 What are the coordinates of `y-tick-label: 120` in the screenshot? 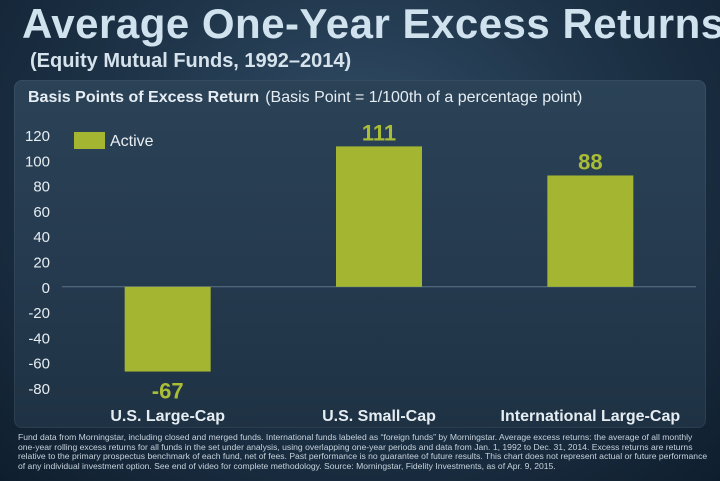 It's located at (37, 136).